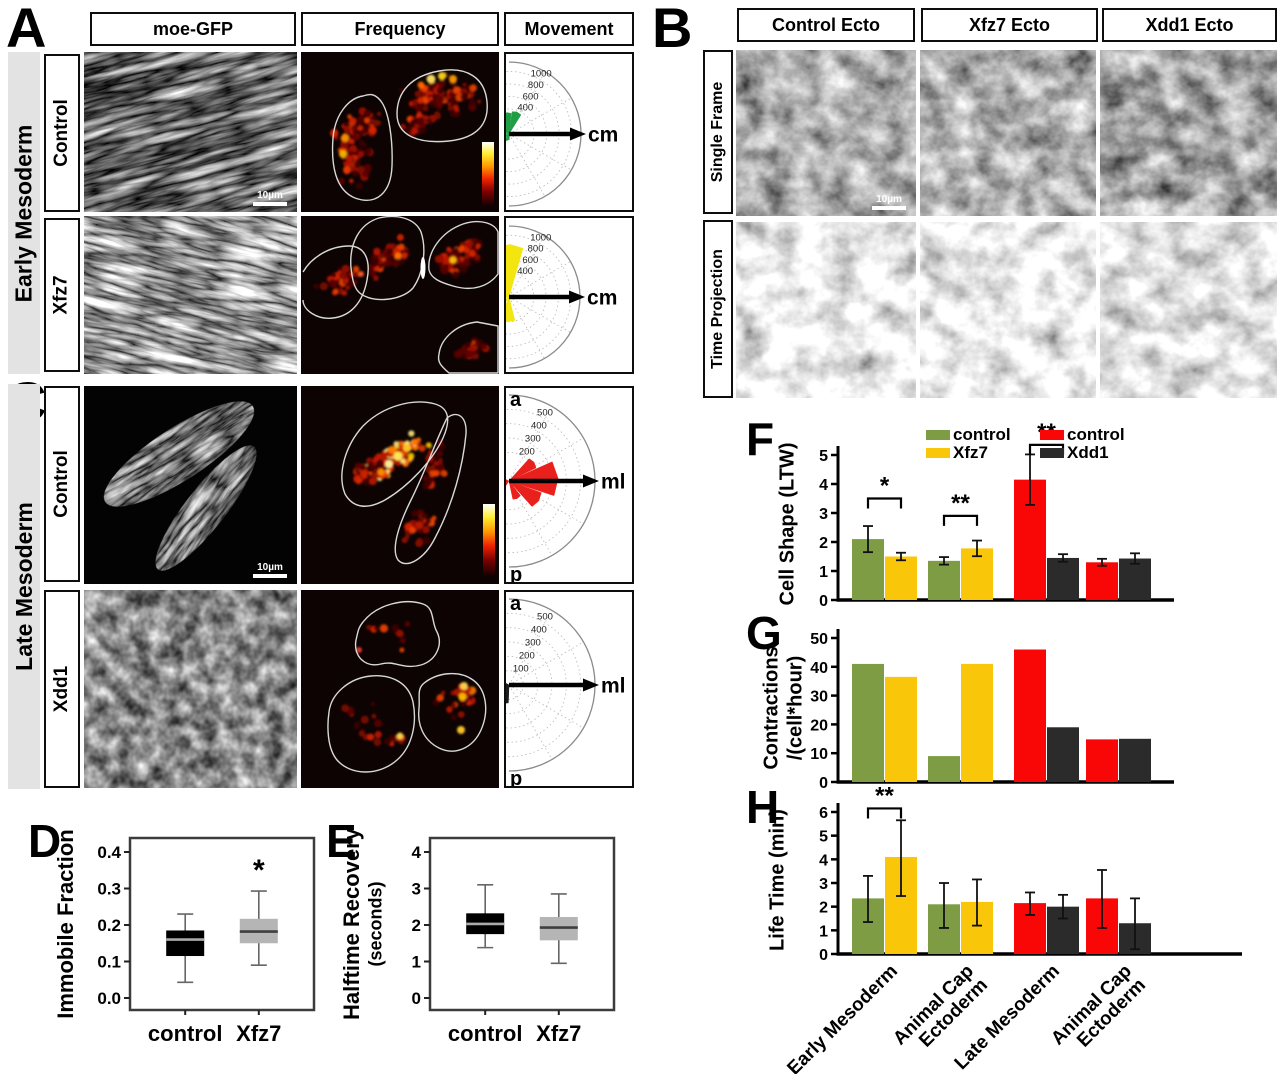 This screenshot has height=1074, width=1280. Describe the element at coordinates (351, 924) in the screenshot. I see `panel-e-y-axis-label: Halftime Recovery` at that location.